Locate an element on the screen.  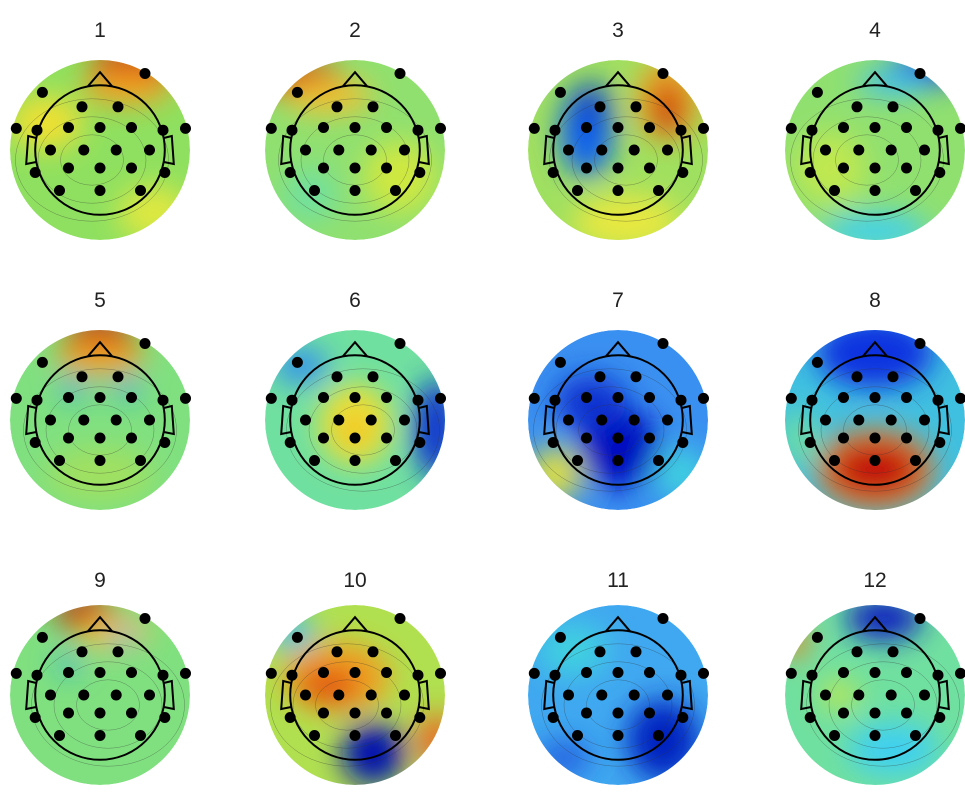
scalp-base is located at coordinates (100, 695).